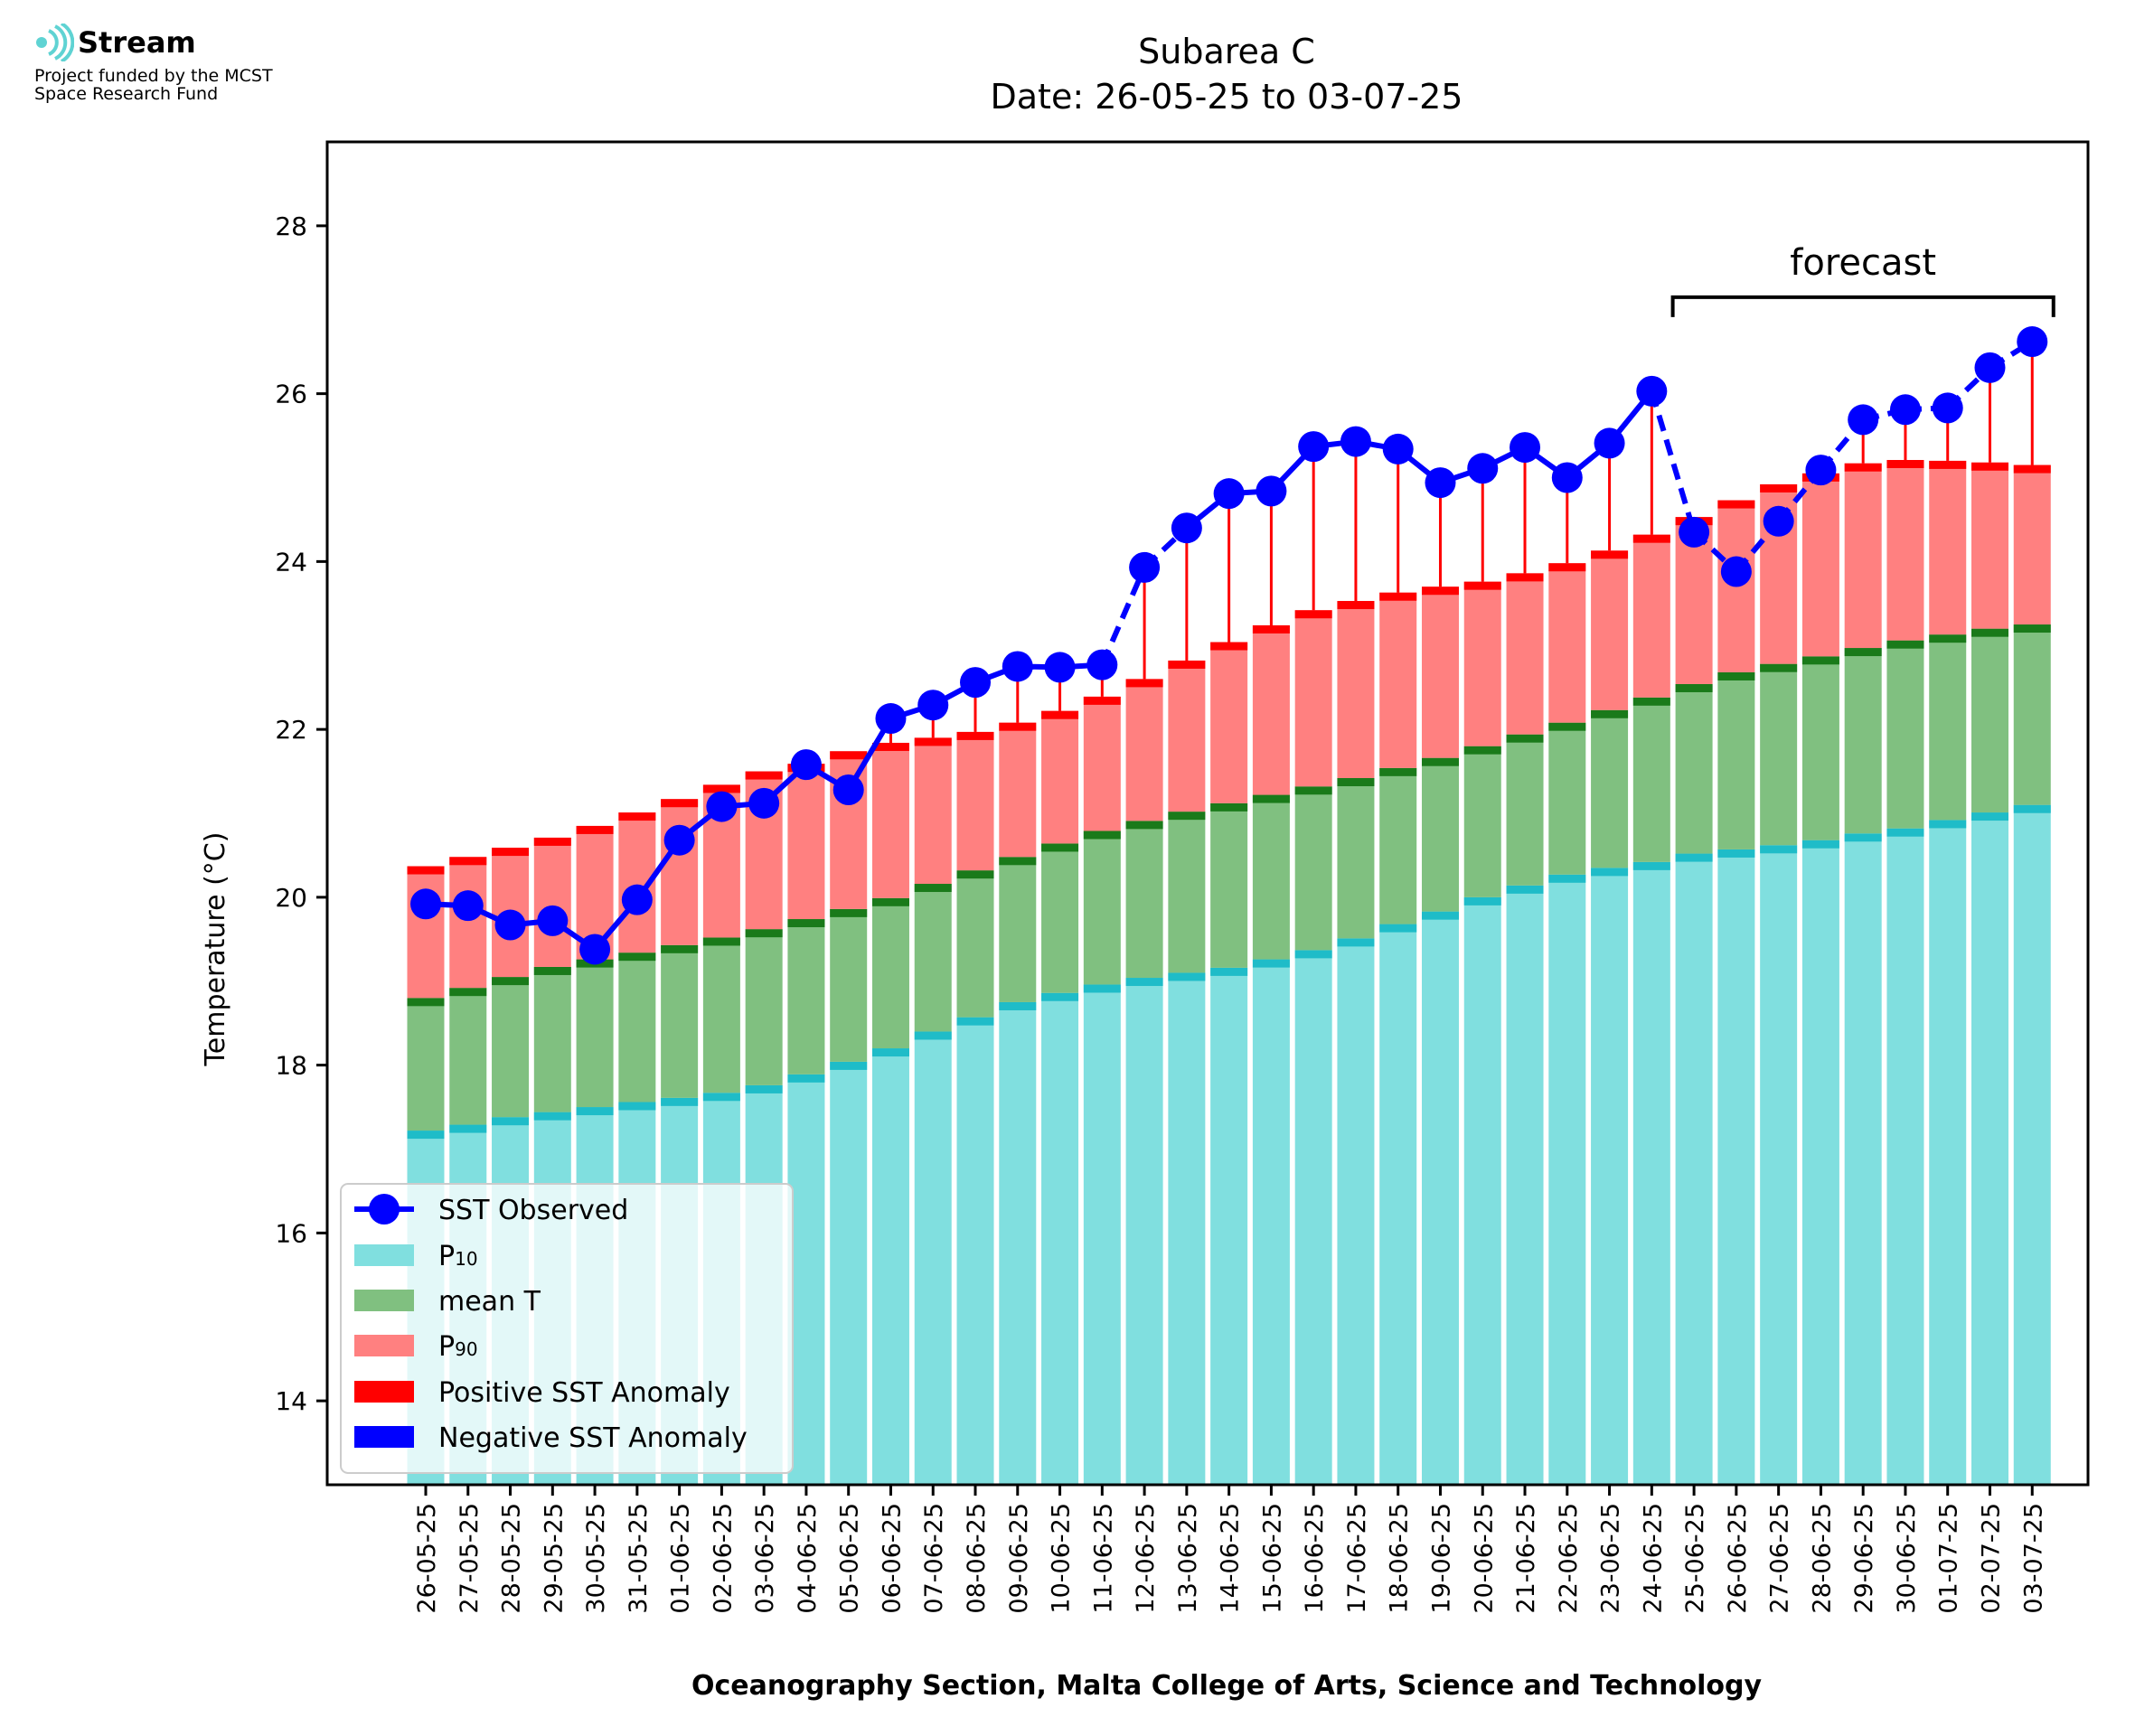 The image size is (2154, 1736). Describe the element at coordinates (1863, 263) in the screenshot. I see `forecast-label: forecast` at that location.